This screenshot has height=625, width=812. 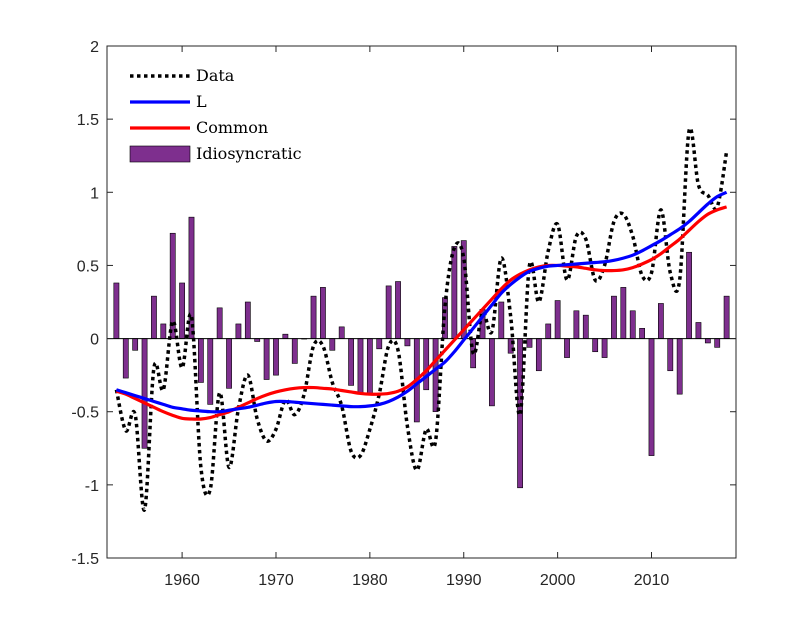 I want to click on idiosyncratic-bar-1953, so click(x=116, y=310).